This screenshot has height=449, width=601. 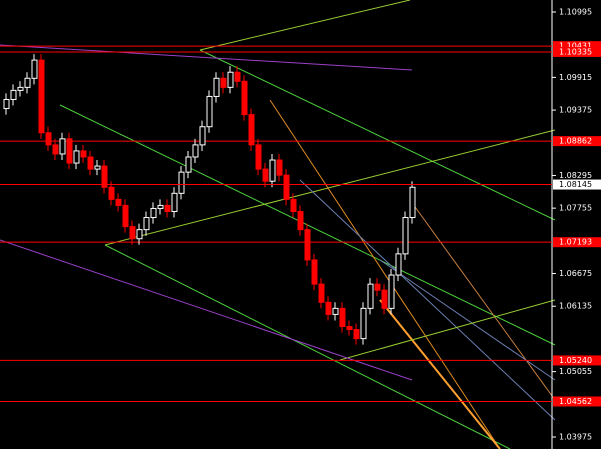 What do you see at coordinates (575, 175) in the screenshot?
I see `y-tick-label: 1.08295` at bounding box center [575, 175].